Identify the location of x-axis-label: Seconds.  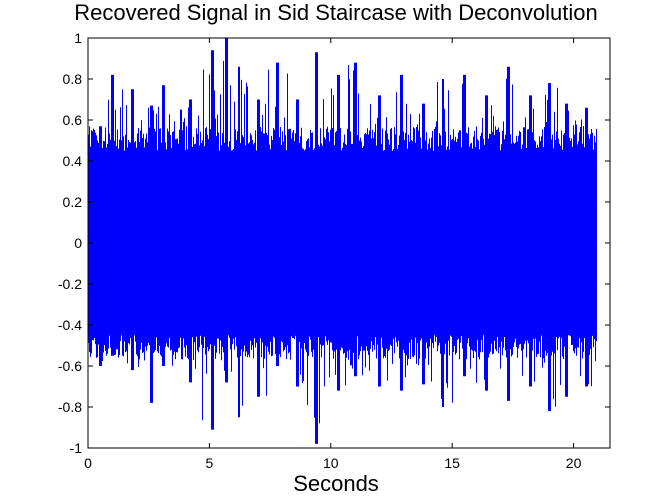
(336, 484).